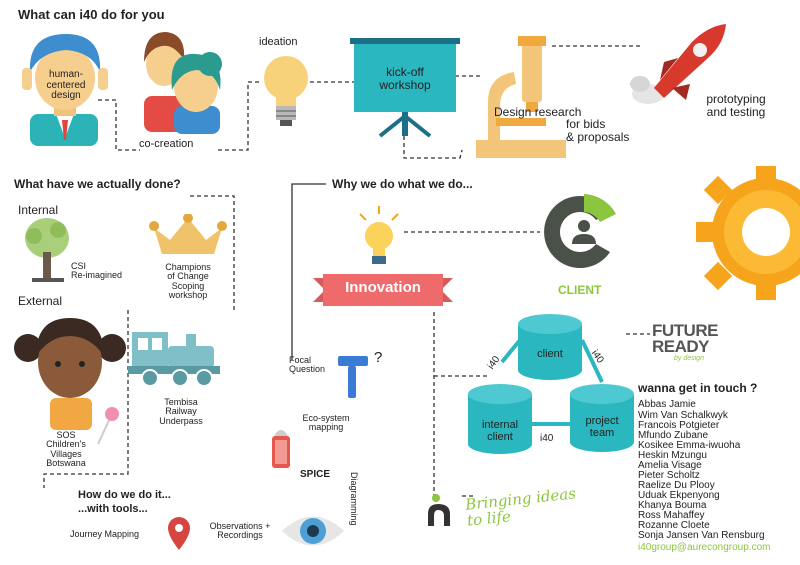 The image size is (800, 565). I want to click on innovation-bulb-icon, so click(379, 235).